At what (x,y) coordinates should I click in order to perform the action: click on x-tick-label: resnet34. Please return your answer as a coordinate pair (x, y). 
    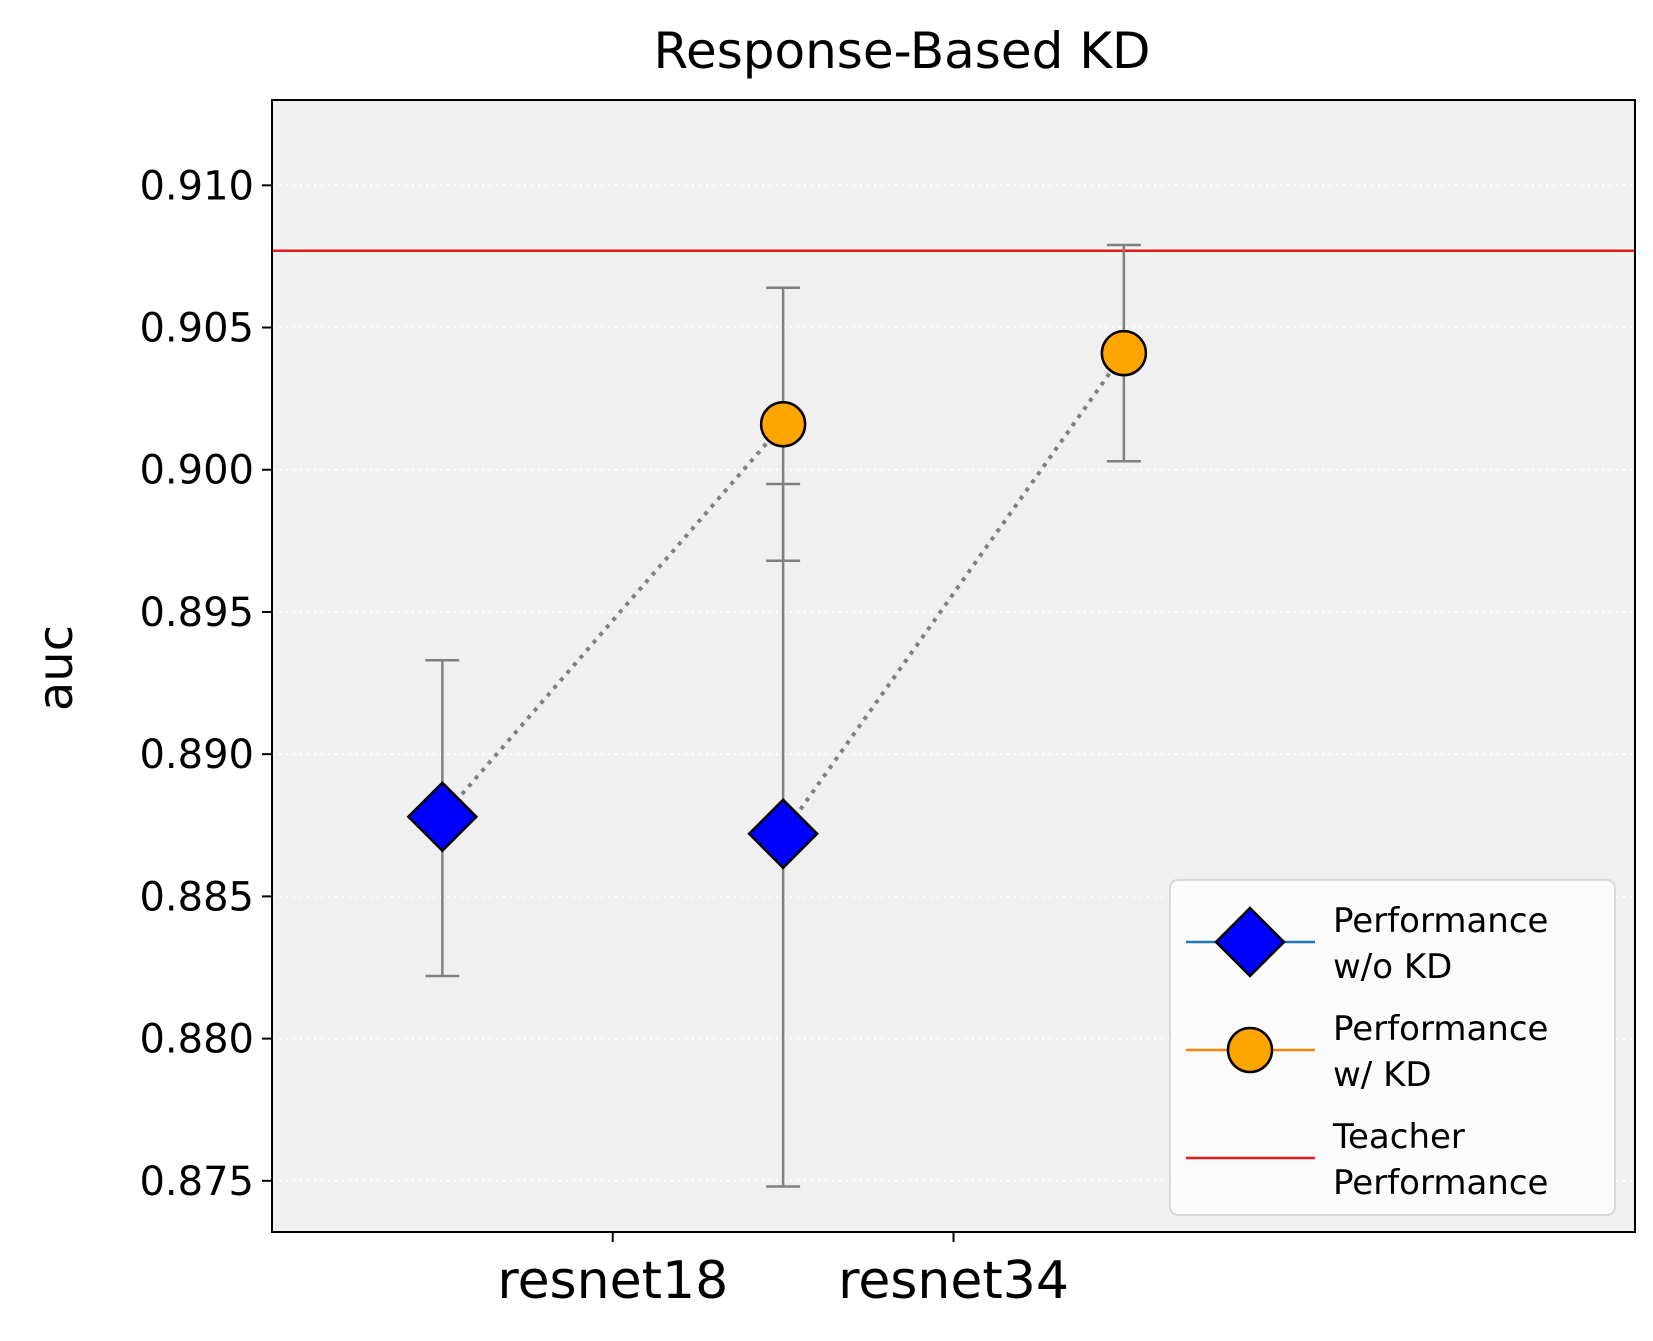
    Looking at the image, I should click on (953, 1281).